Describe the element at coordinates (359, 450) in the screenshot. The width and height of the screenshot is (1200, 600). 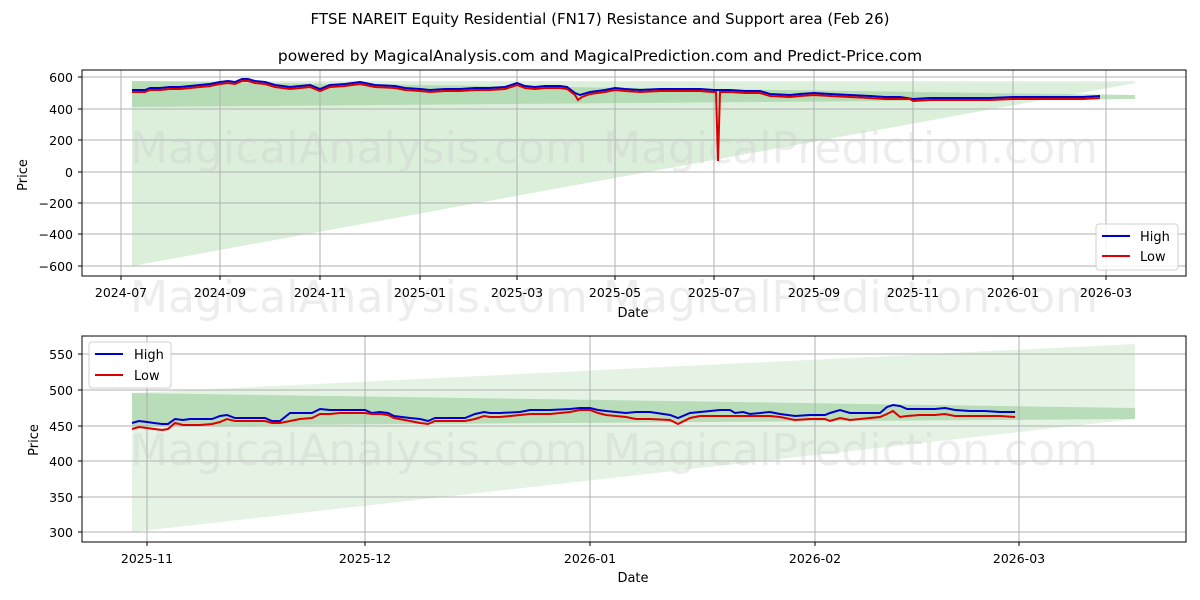
I see `watermark-magicalanalysis-3: MagicalAnalysis.com` at that location.